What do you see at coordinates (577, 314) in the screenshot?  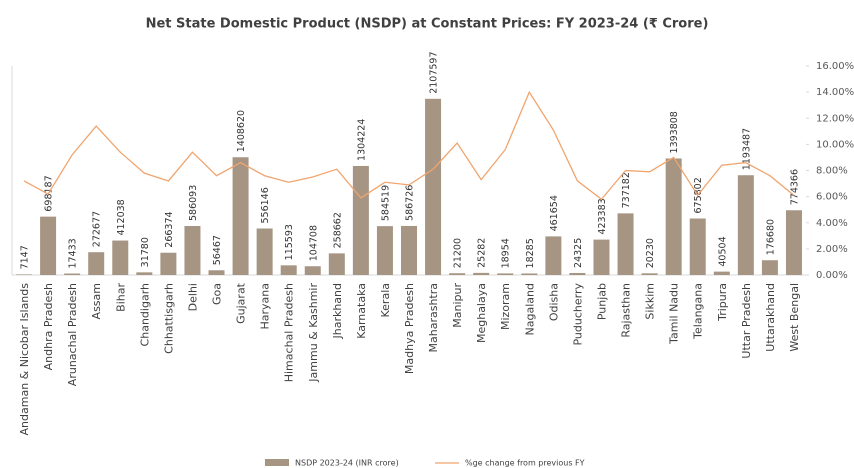 I see `x-tick-label: Puducherry` at bounding box center [577, 314].